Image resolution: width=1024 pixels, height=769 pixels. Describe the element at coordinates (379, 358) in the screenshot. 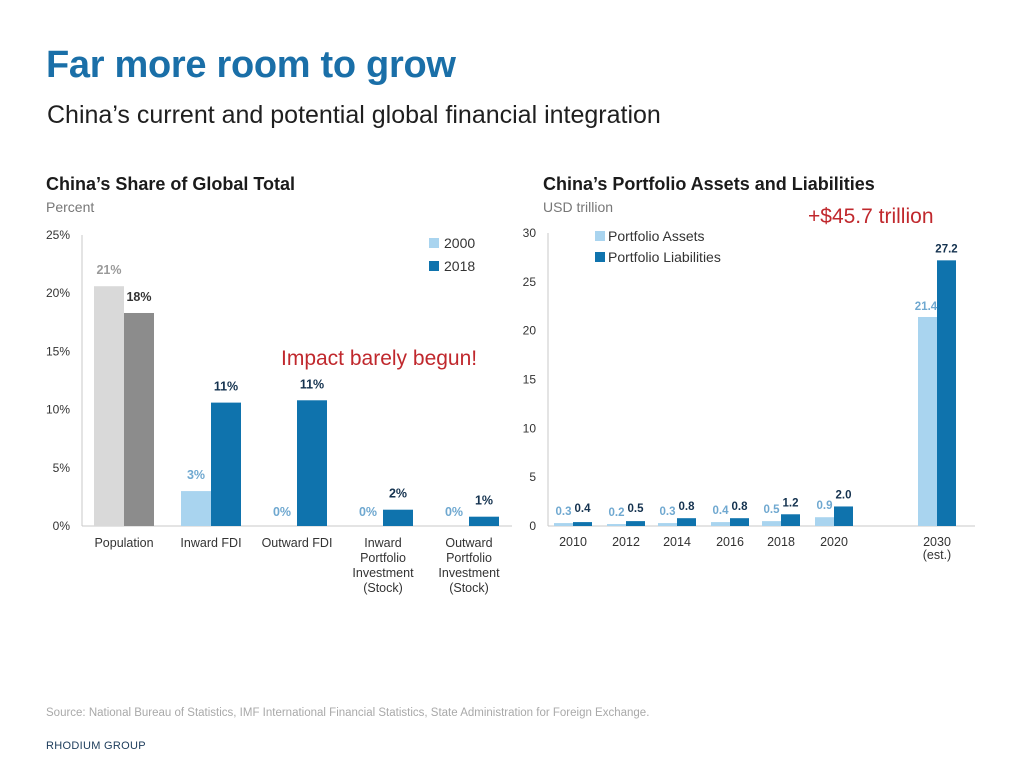

I see `annotation-text: Impact barely begun!` at that location.